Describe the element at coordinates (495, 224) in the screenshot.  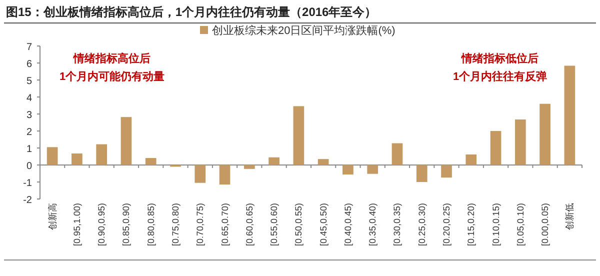
I see `x-tick-label: [0.10,0.15)` at that location.